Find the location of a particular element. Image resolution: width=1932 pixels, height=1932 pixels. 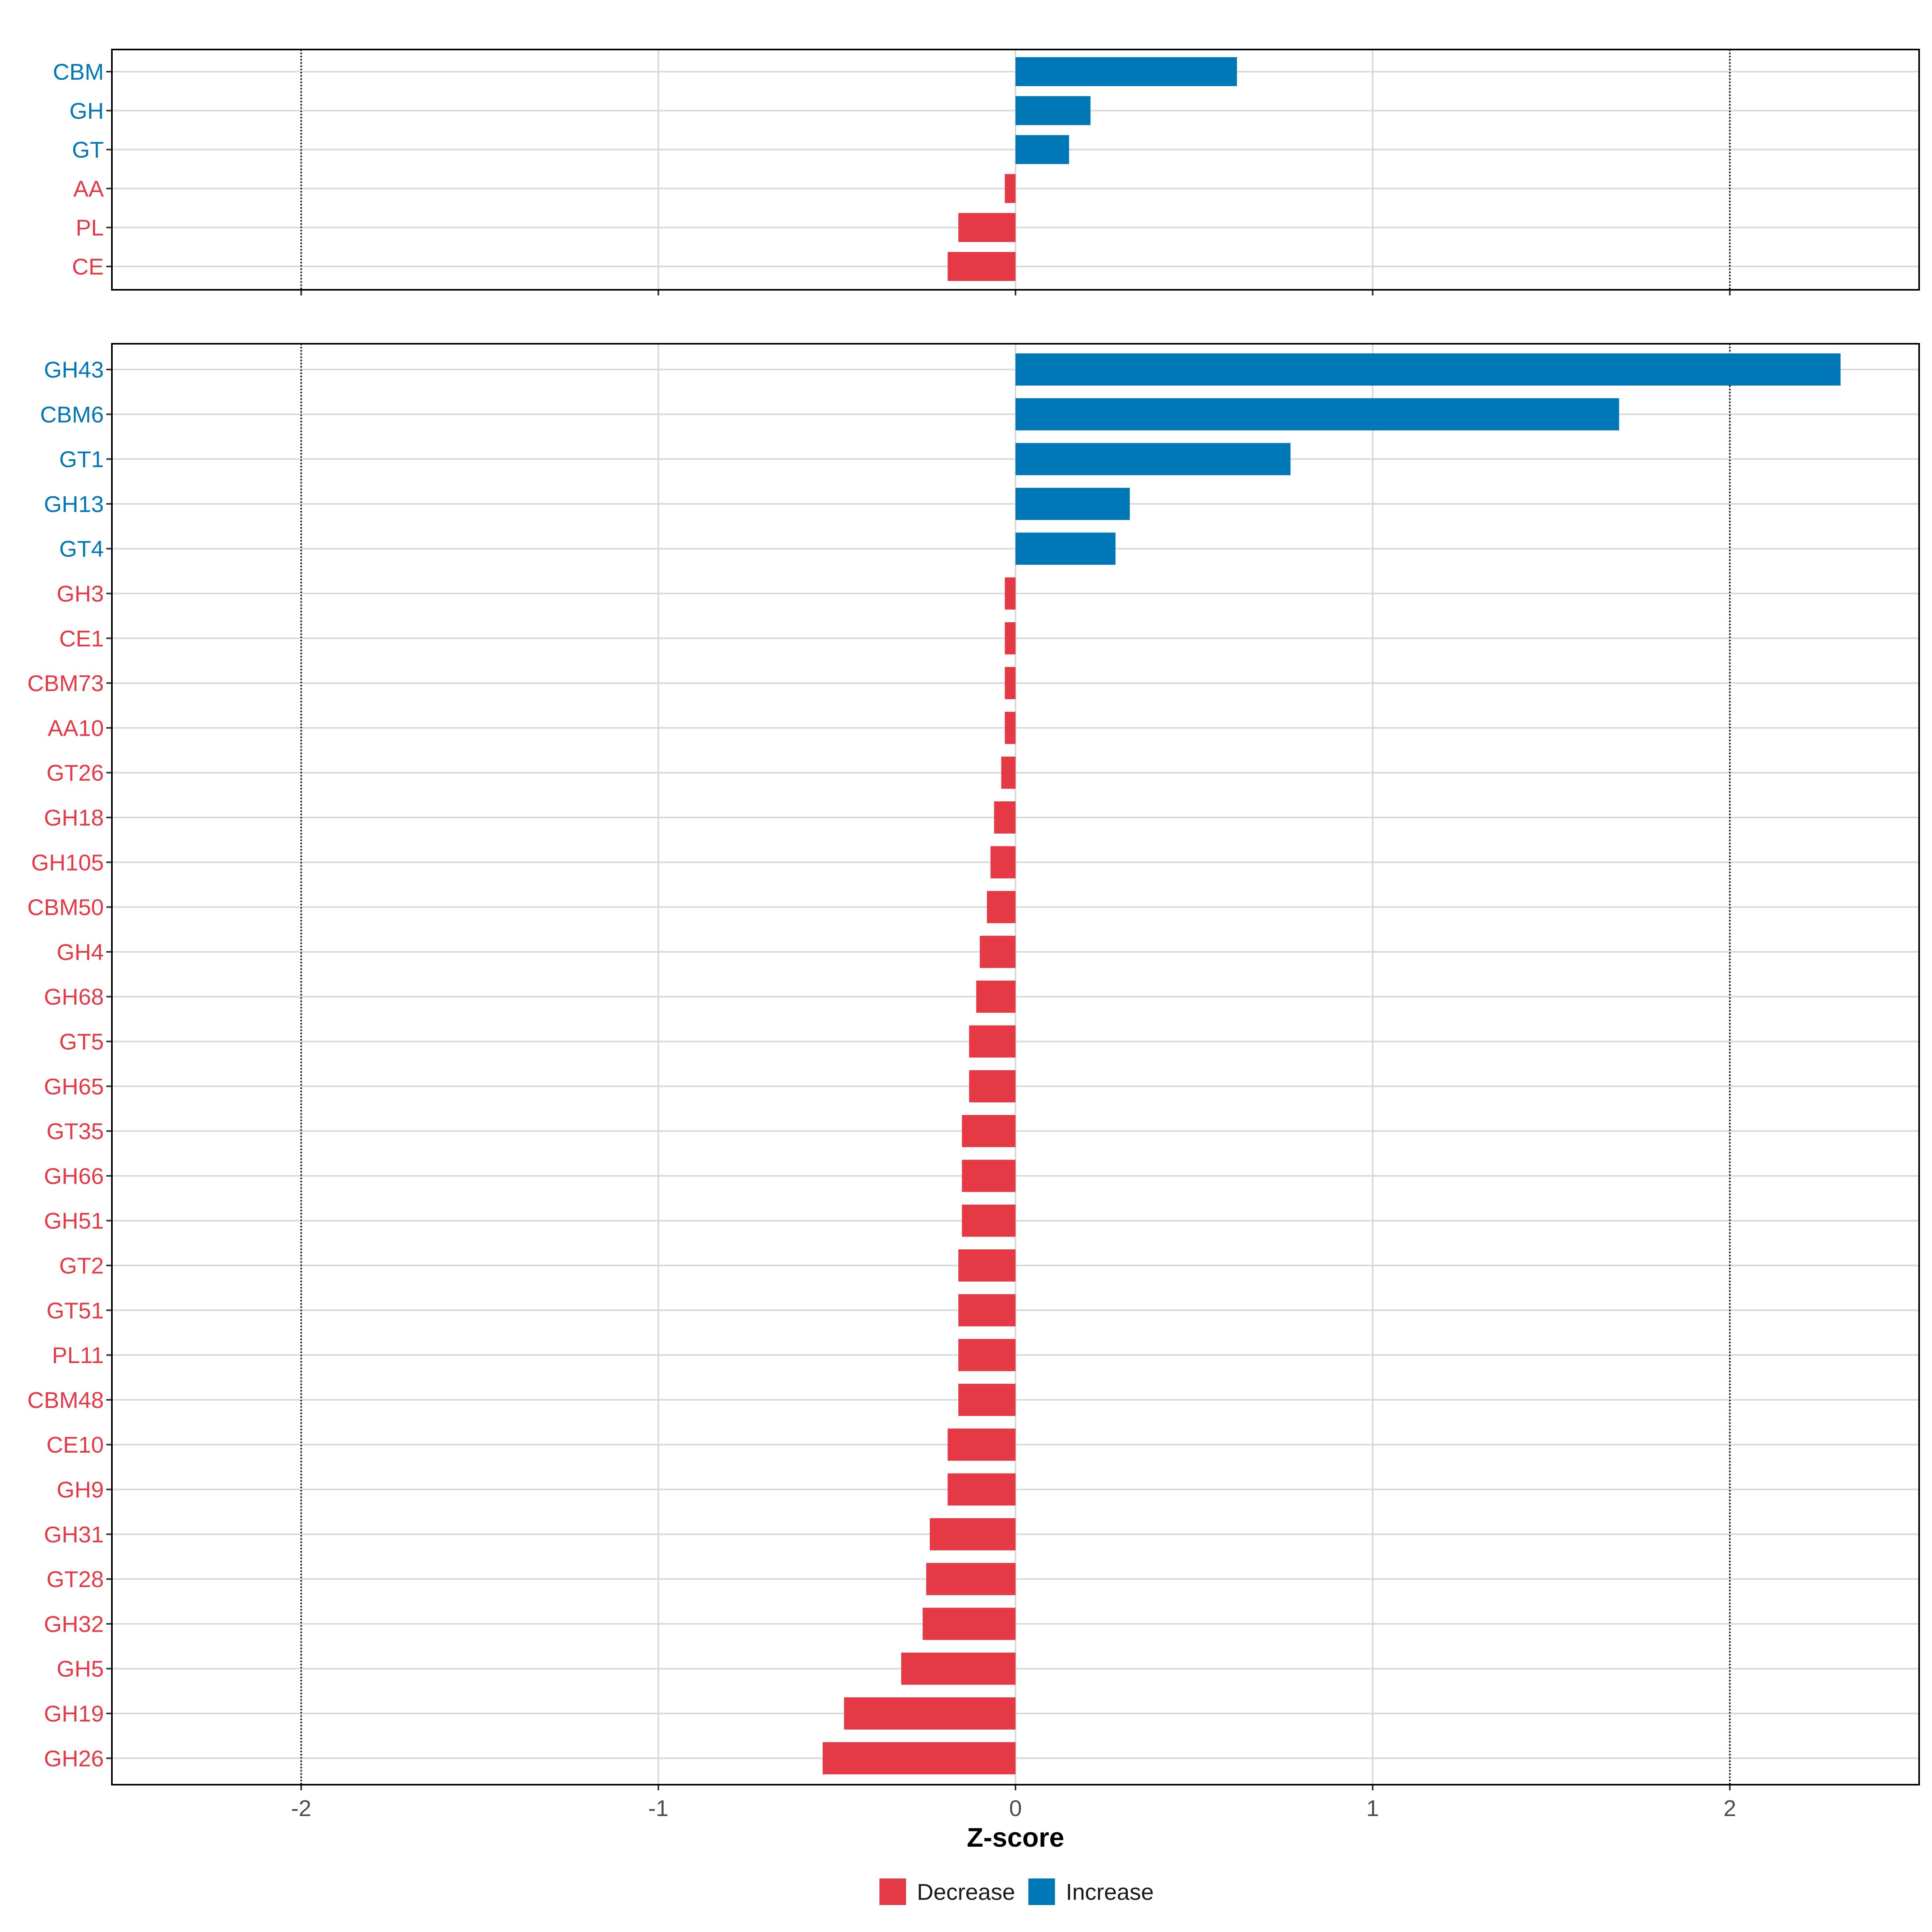

top-panel: CBM GH GT AA PL CE is located at coordinates (986, 172).